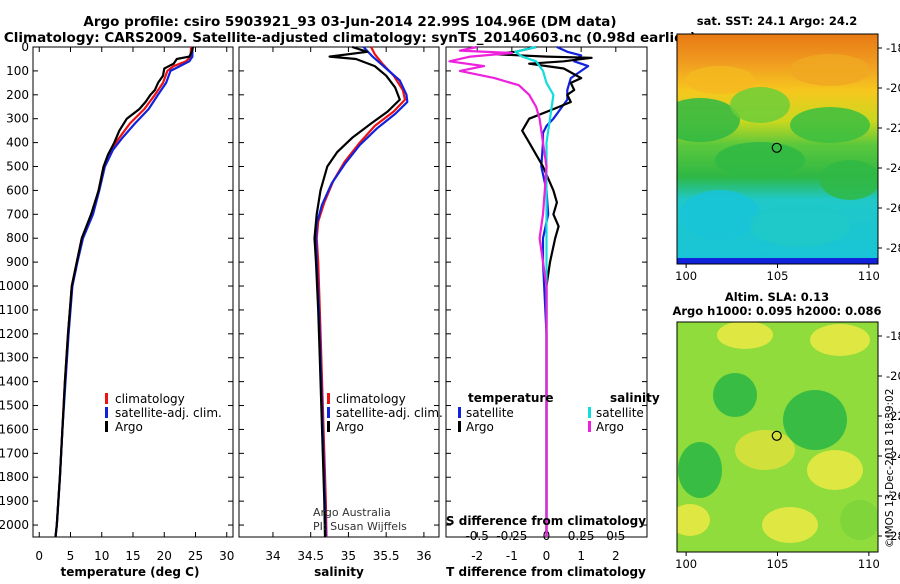  I want to click on y-tick-label: 200, so click(17, 95).